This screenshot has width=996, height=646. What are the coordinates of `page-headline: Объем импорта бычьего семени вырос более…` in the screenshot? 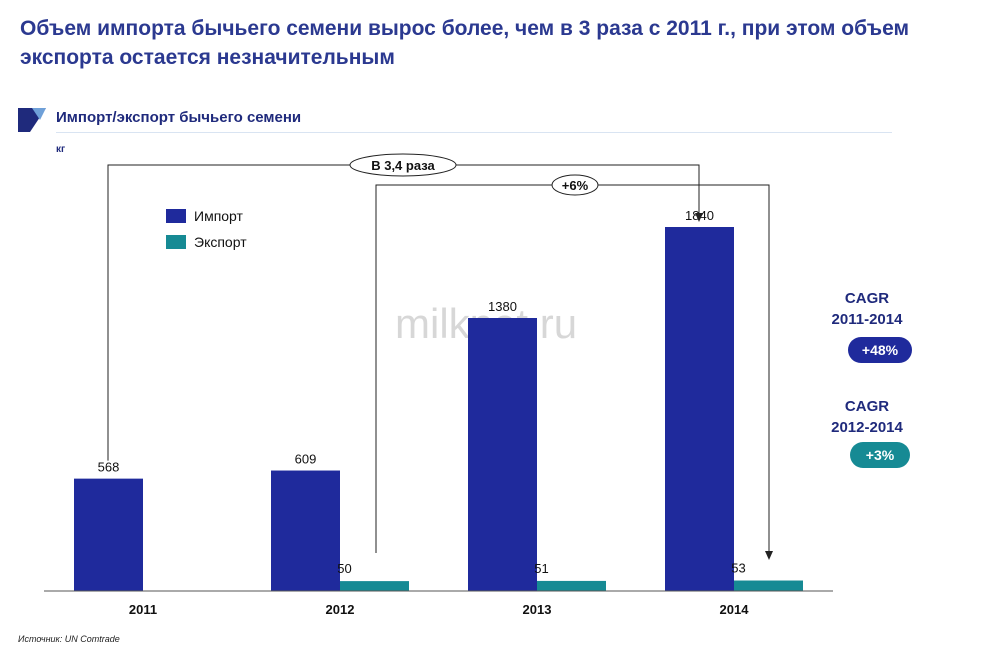 It's located at (465, 43).